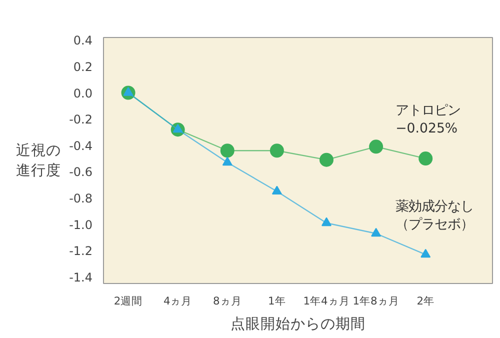  I want to click on series-label: アトロピン −0.025%, so click(428, 120).